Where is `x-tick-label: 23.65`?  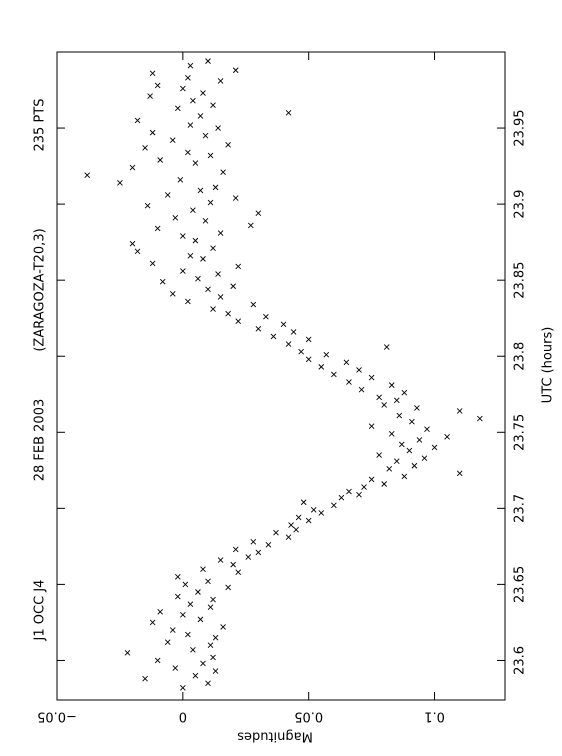 x-tick-label: 23.65 is located at coordinates (520, 584).